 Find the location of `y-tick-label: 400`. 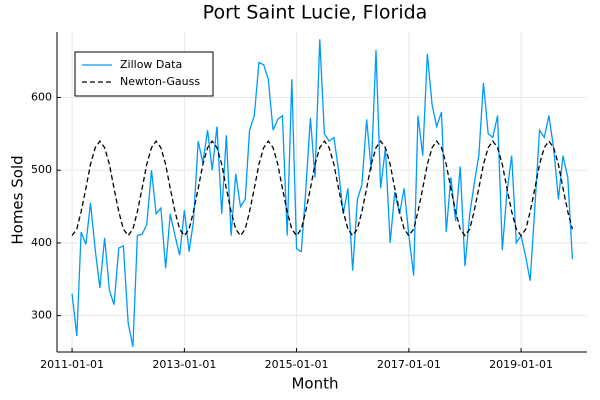

y-tick-label: 400 is located at coordinates (41, 242).